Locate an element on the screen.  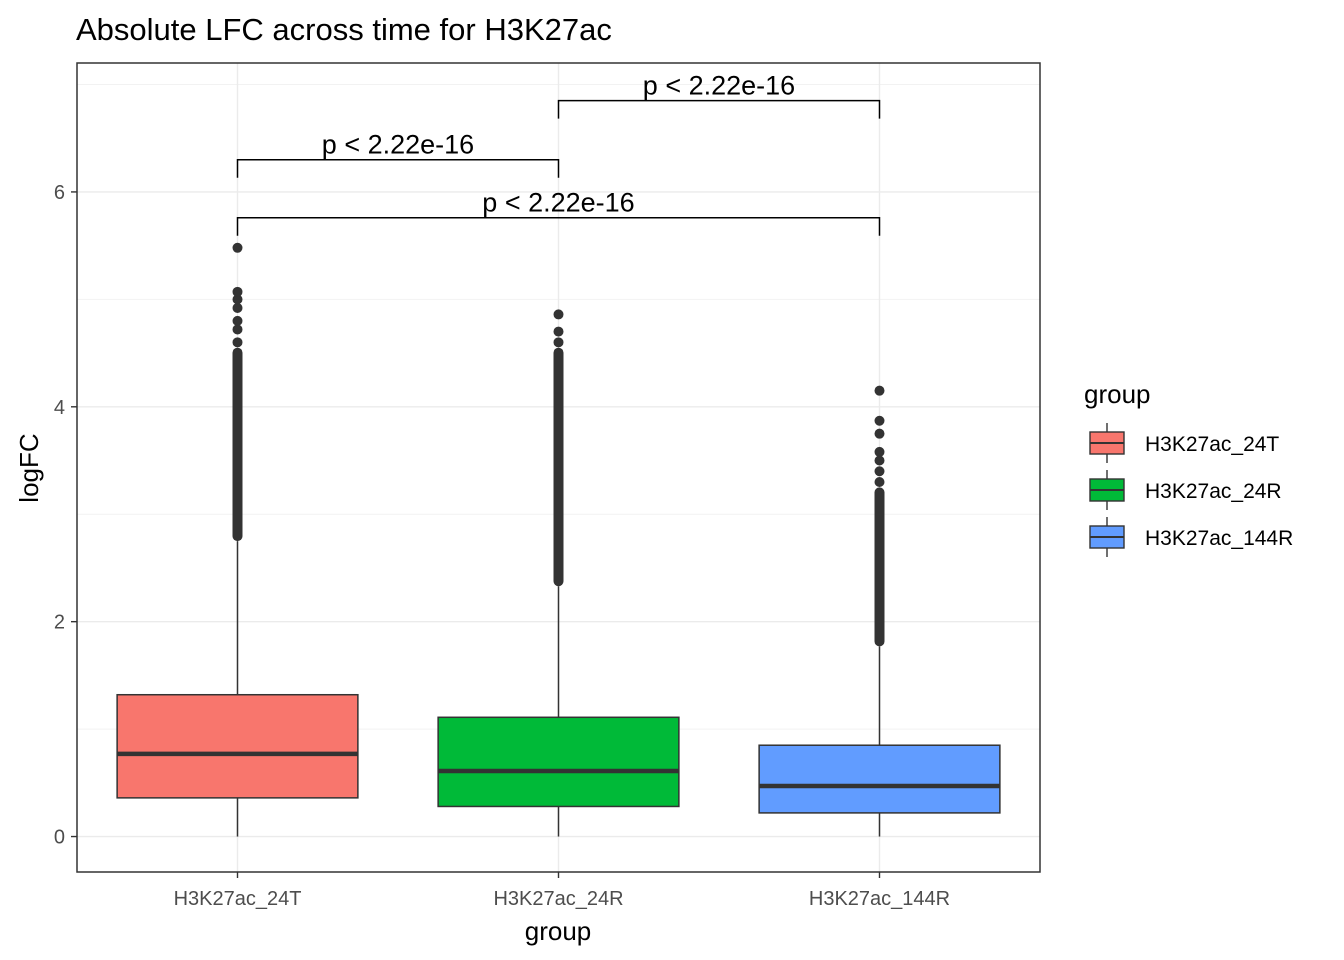
x-tick-label: H3K27ac_24R is located at coordinates (558, 899).